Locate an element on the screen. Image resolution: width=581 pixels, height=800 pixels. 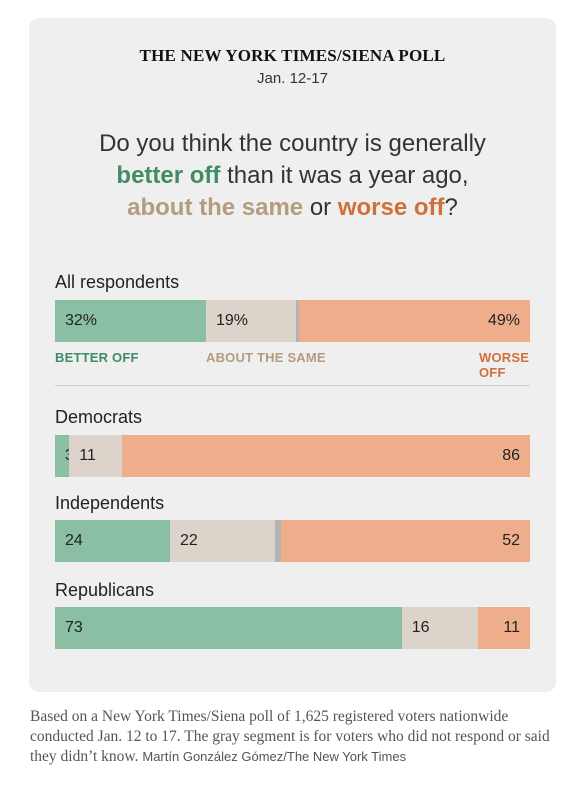
legend-worse-off: WORSE OFF is located at coordinates (504, 365).